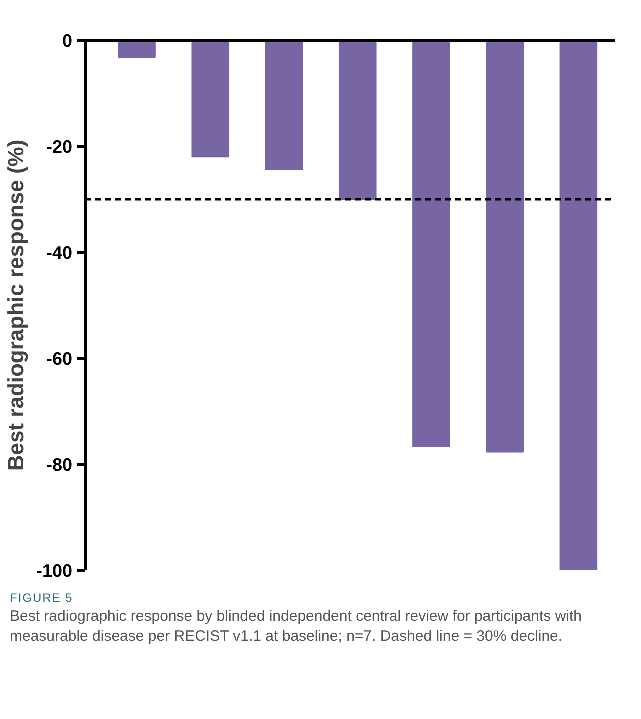 The image size is (641, 719). Describe the element at coordinates (59, 465) in the screenshot. I see `y-tick-label: -80` at that location.